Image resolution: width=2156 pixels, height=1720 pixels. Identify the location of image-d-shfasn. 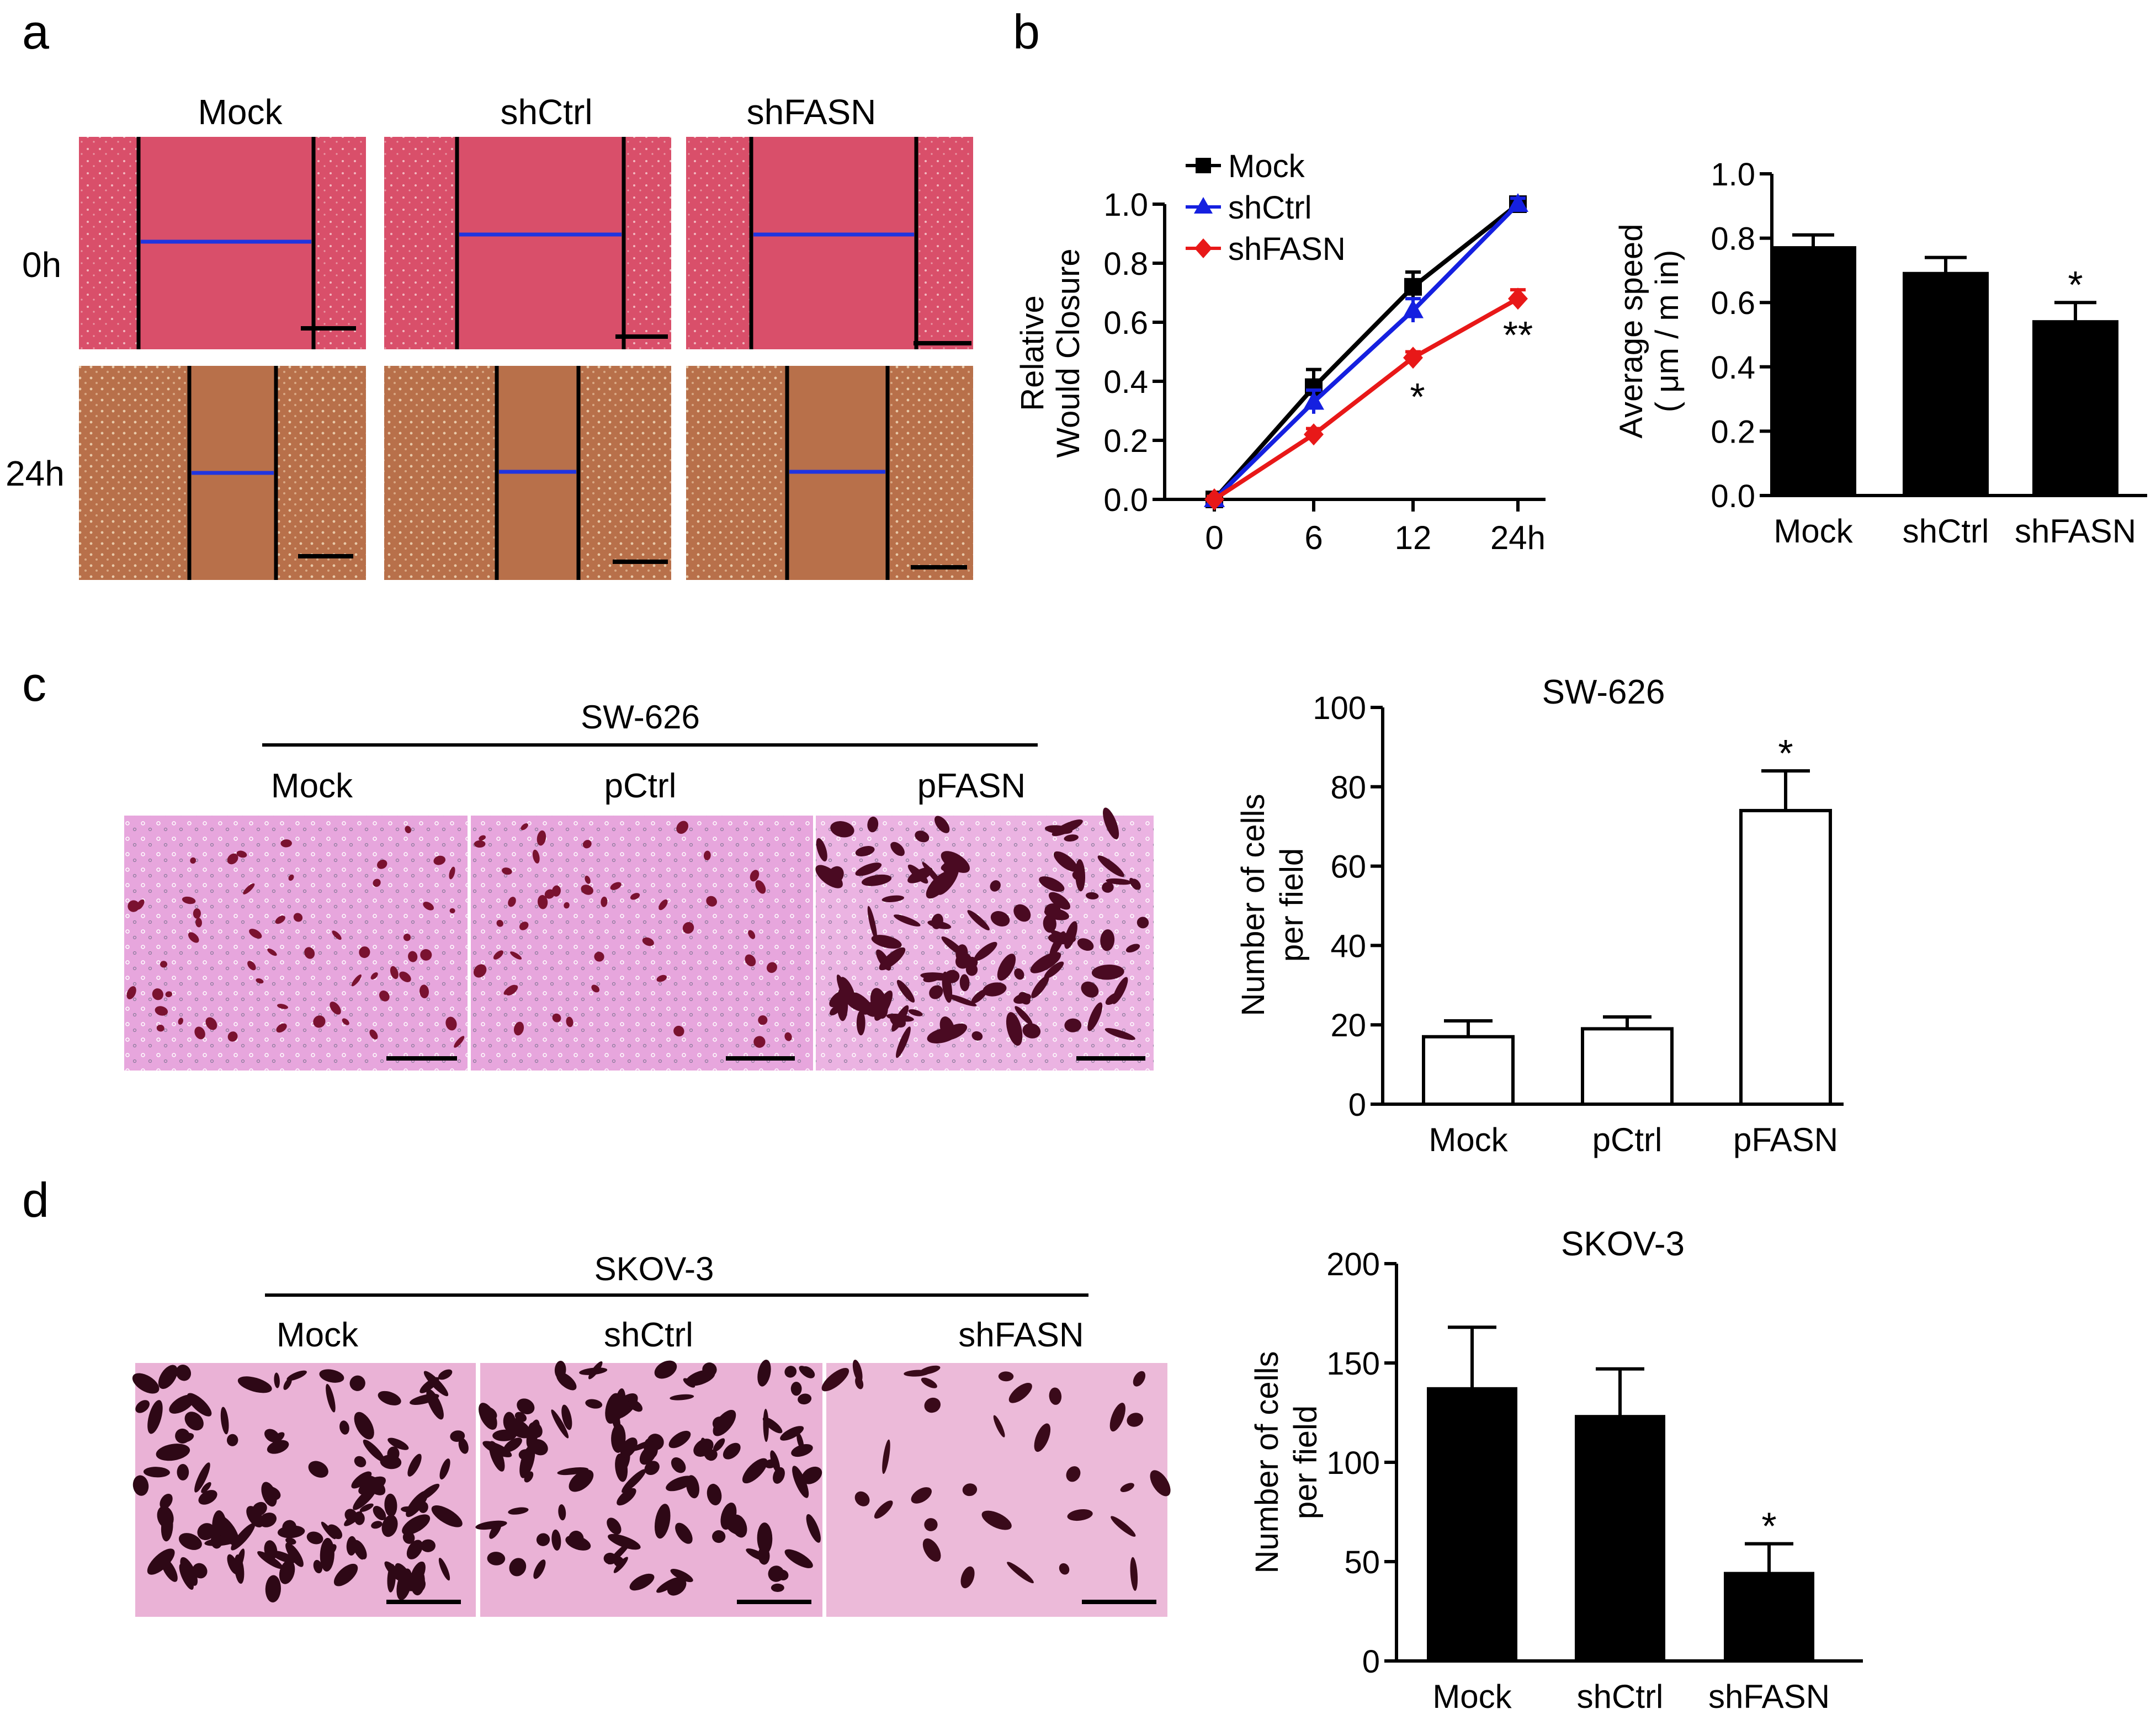
(996, 1488).